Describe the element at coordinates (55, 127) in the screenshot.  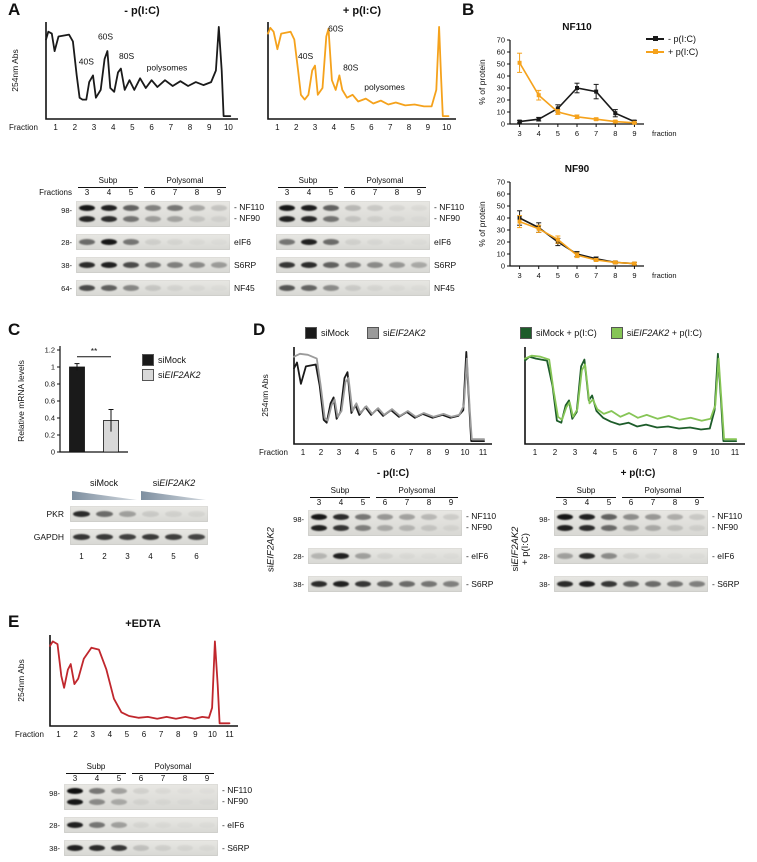
I see `x-tick-label: 1` at that location.